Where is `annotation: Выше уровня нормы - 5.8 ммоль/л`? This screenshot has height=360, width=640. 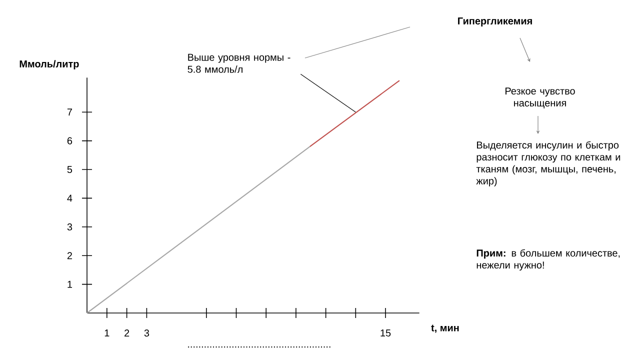 annotation: Выше уровня нормы - 5.8 ммоль/л is located at coordinates (239, 63).